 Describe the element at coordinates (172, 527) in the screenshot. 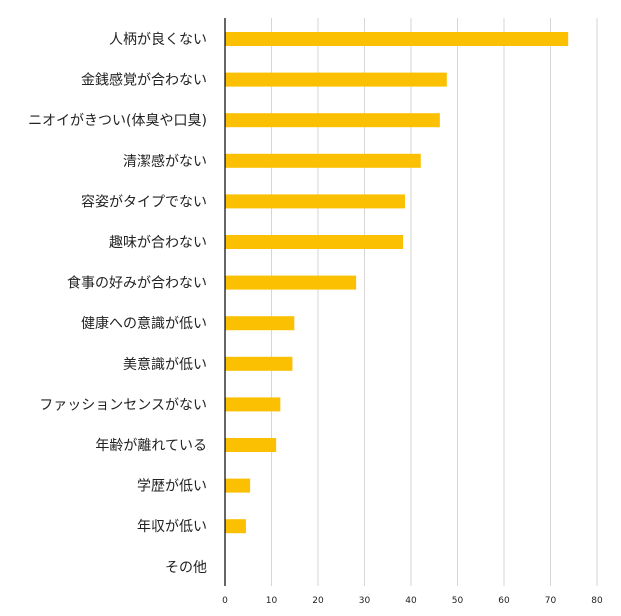

I see `category-label: 年収が低い` at that location.